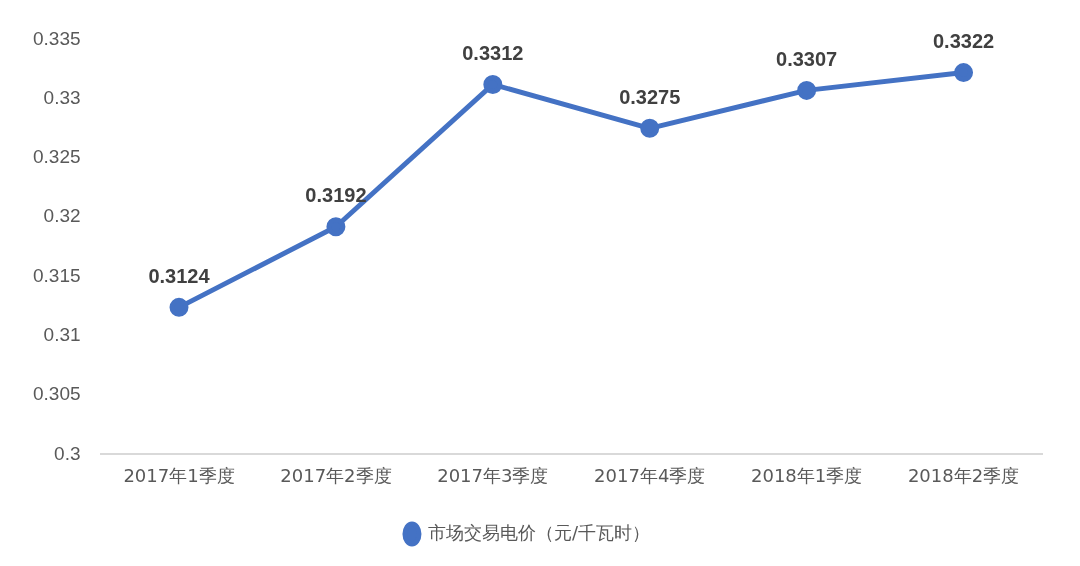 The height and width of the screenshot is (566, 1080). I want to click on data-label: 0.3322, so click(963, 41).